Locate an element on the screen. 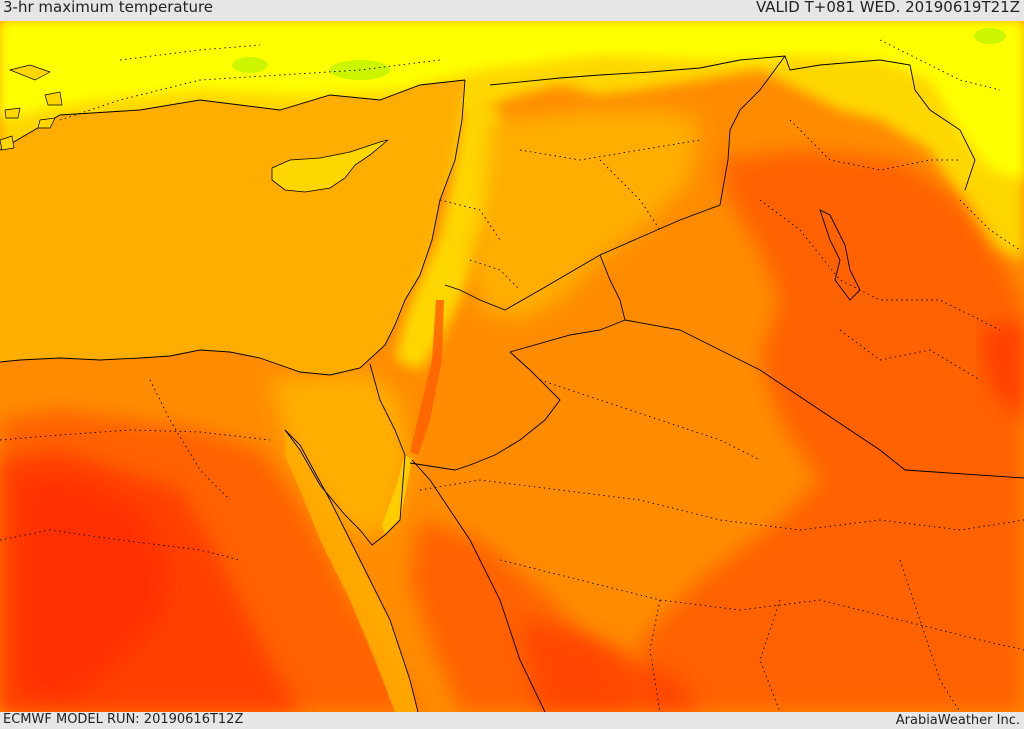 Image resolution: width=1024 pixels, height=729 pixels. cyprus-island is located at coordinates (330, 166).